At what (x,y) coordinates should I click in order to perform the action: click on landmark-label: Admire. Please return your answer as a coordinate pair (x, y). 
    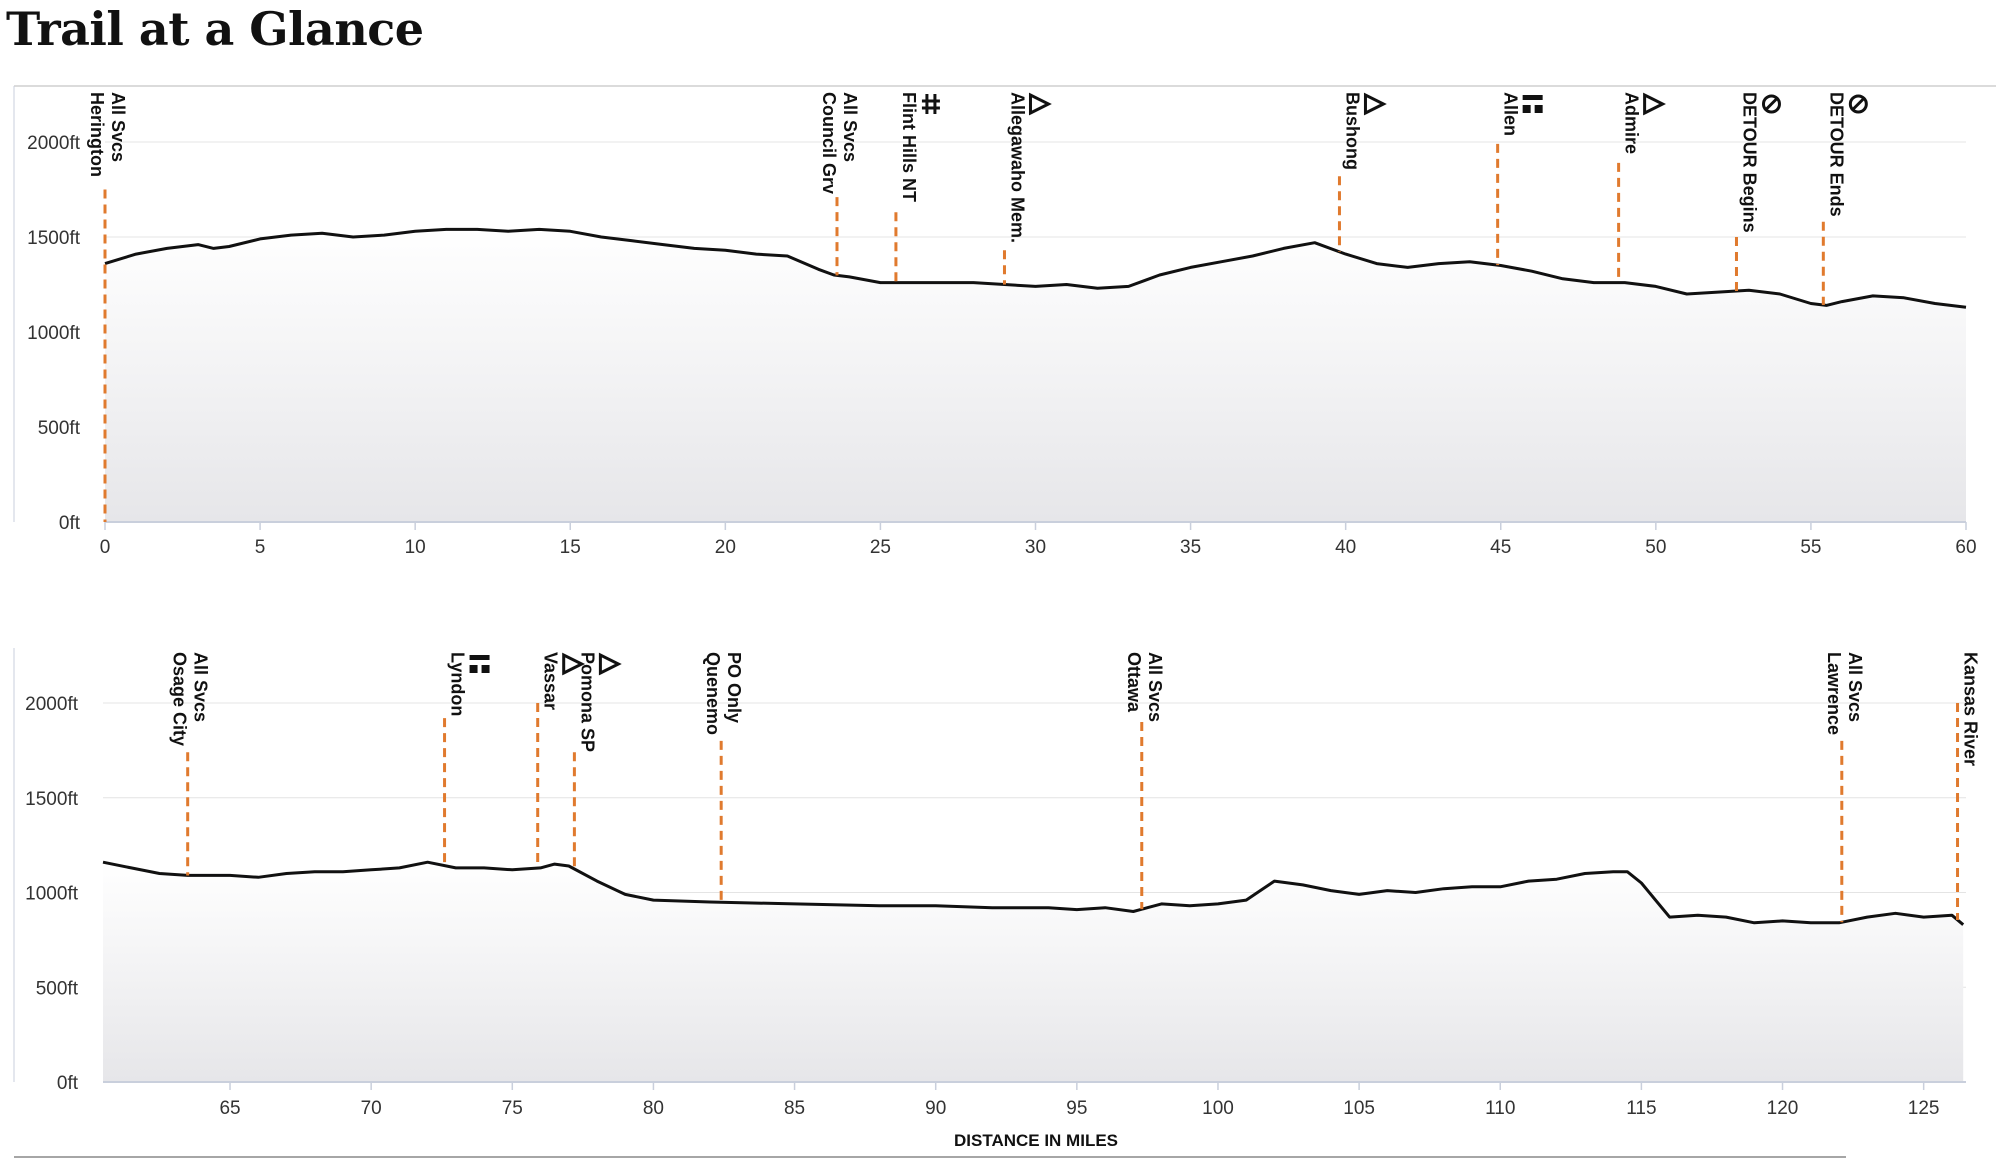
    Looking at the image, I should click on (1632, 123).